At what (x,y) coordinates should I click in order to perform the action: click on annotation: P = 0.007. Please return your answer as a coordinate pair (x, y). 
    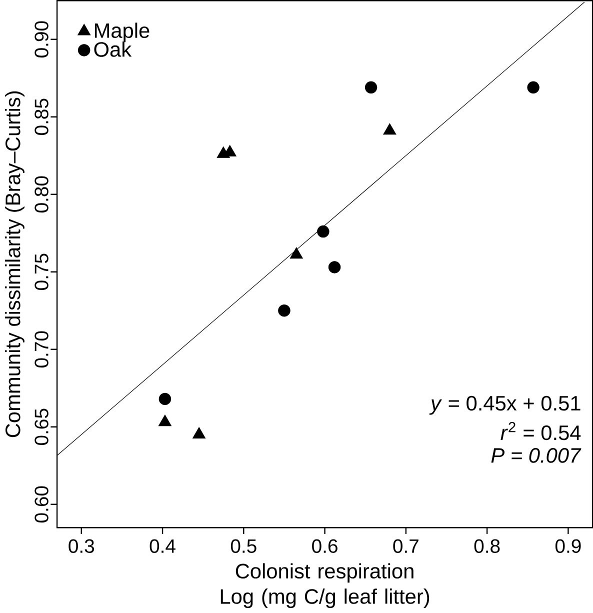
    Looking at the image, I should click on (536, 455).